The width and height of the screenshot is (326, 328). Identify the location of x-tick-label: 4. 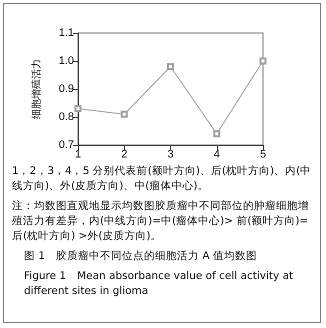
(217, 154).